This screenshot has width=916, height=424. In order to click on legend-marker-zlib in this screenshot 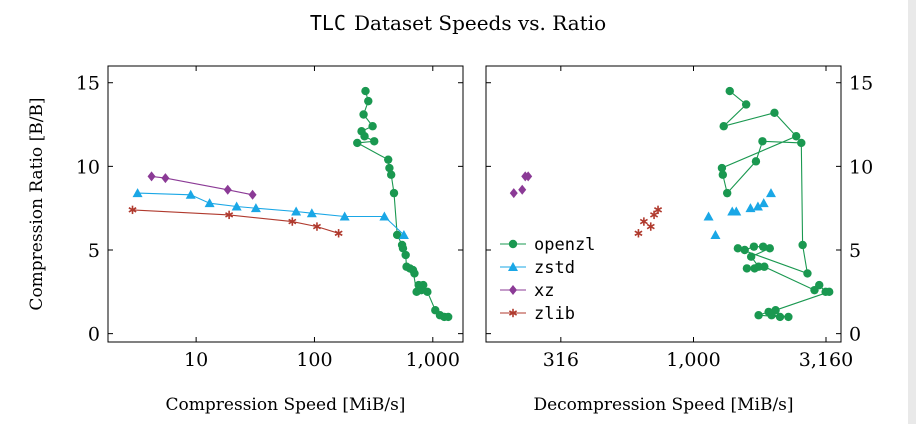, I will do `click(513, 313)`.